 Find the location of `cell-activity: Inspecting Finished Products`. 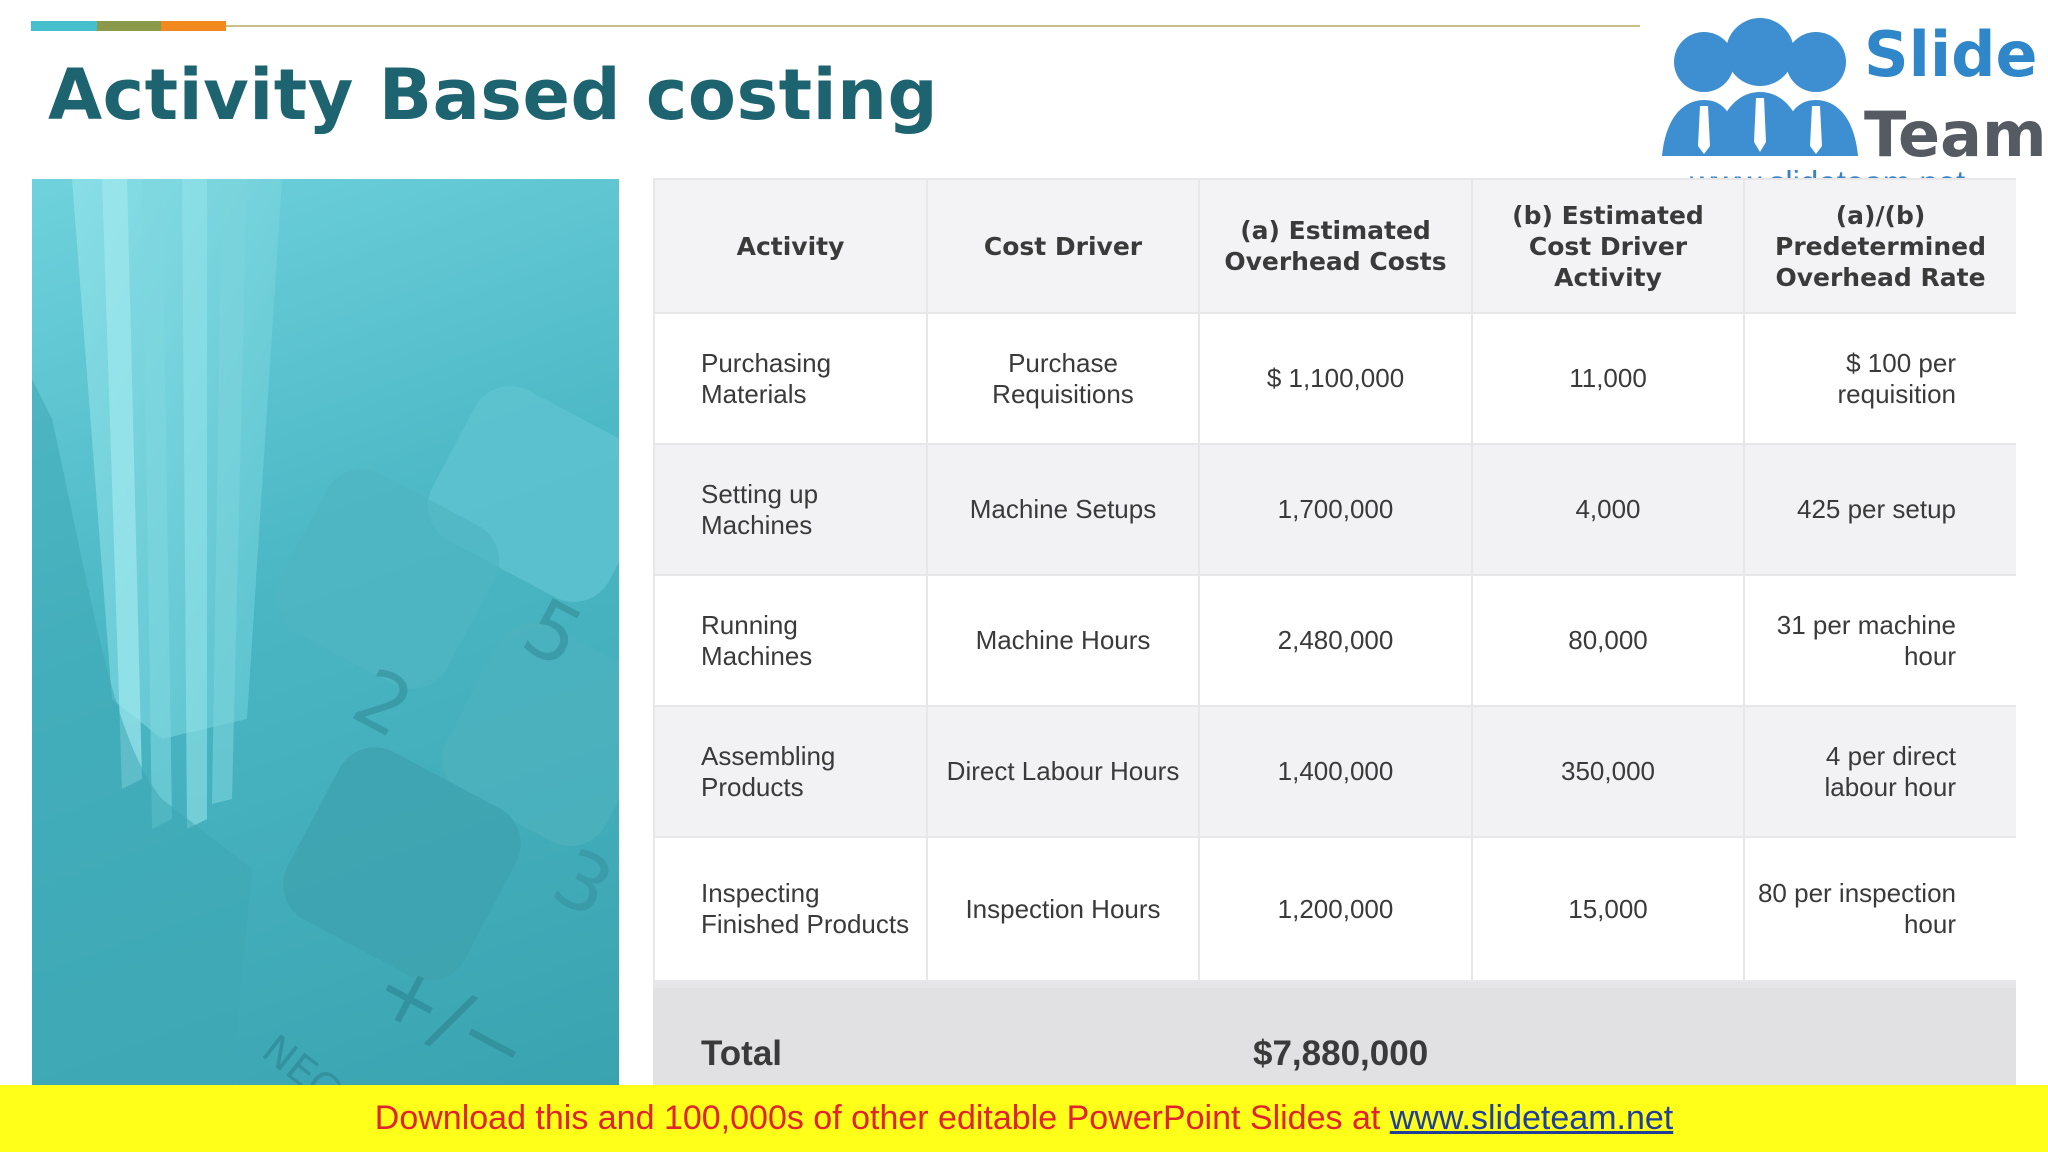

cell-activity: Inspecting Finished Products is located at coordinates (790, 909).